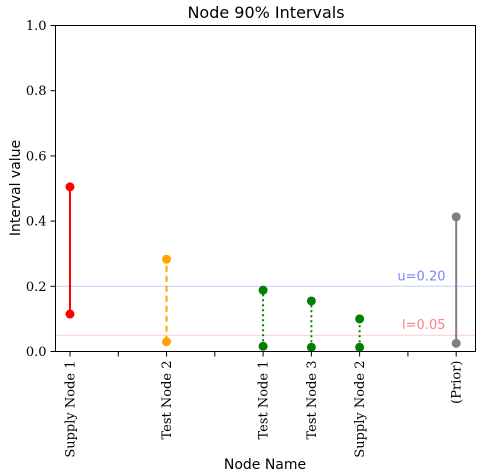 The height and width of the screenshot is (474, 483). Describe the element at coordinates (312, 400) in the screenshot. I see `x-tick-label-3: Test Node 3` at that location.